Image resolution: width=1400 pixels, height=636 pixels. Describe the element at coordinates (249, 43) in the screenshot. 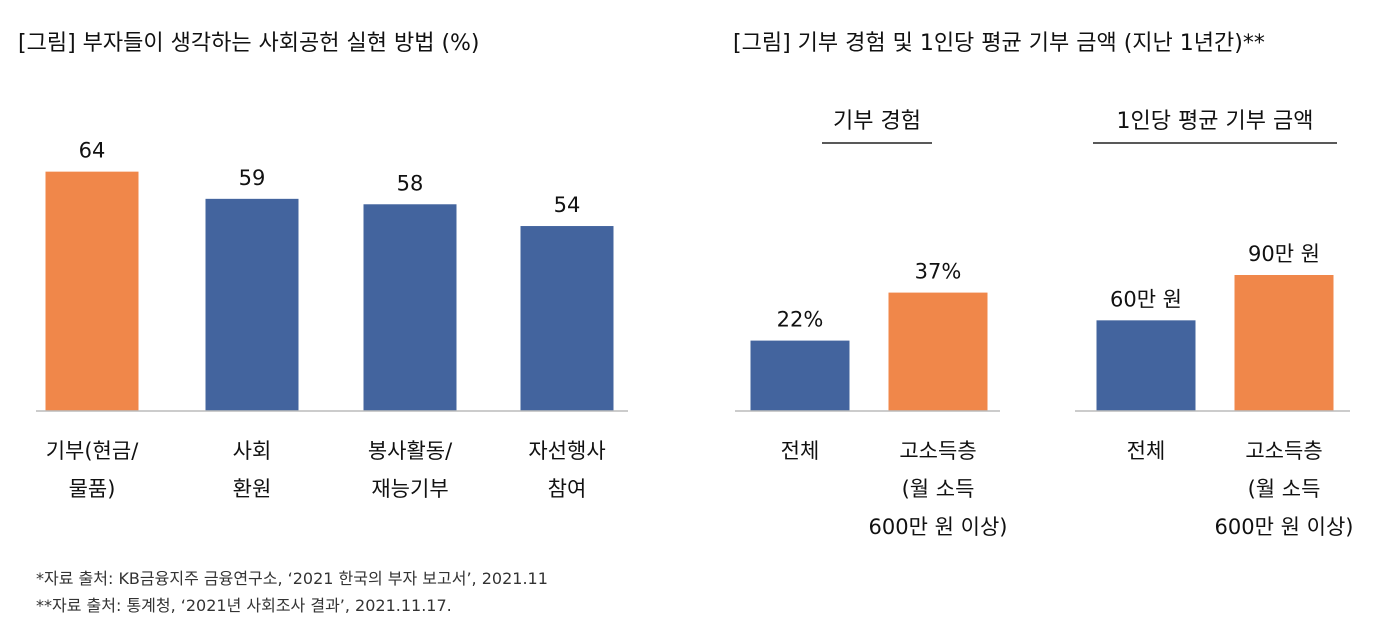

I see `left-chart-title: [그림] 부자들이 생각하는 사회공헌 실현 방법 (%)` at that location.